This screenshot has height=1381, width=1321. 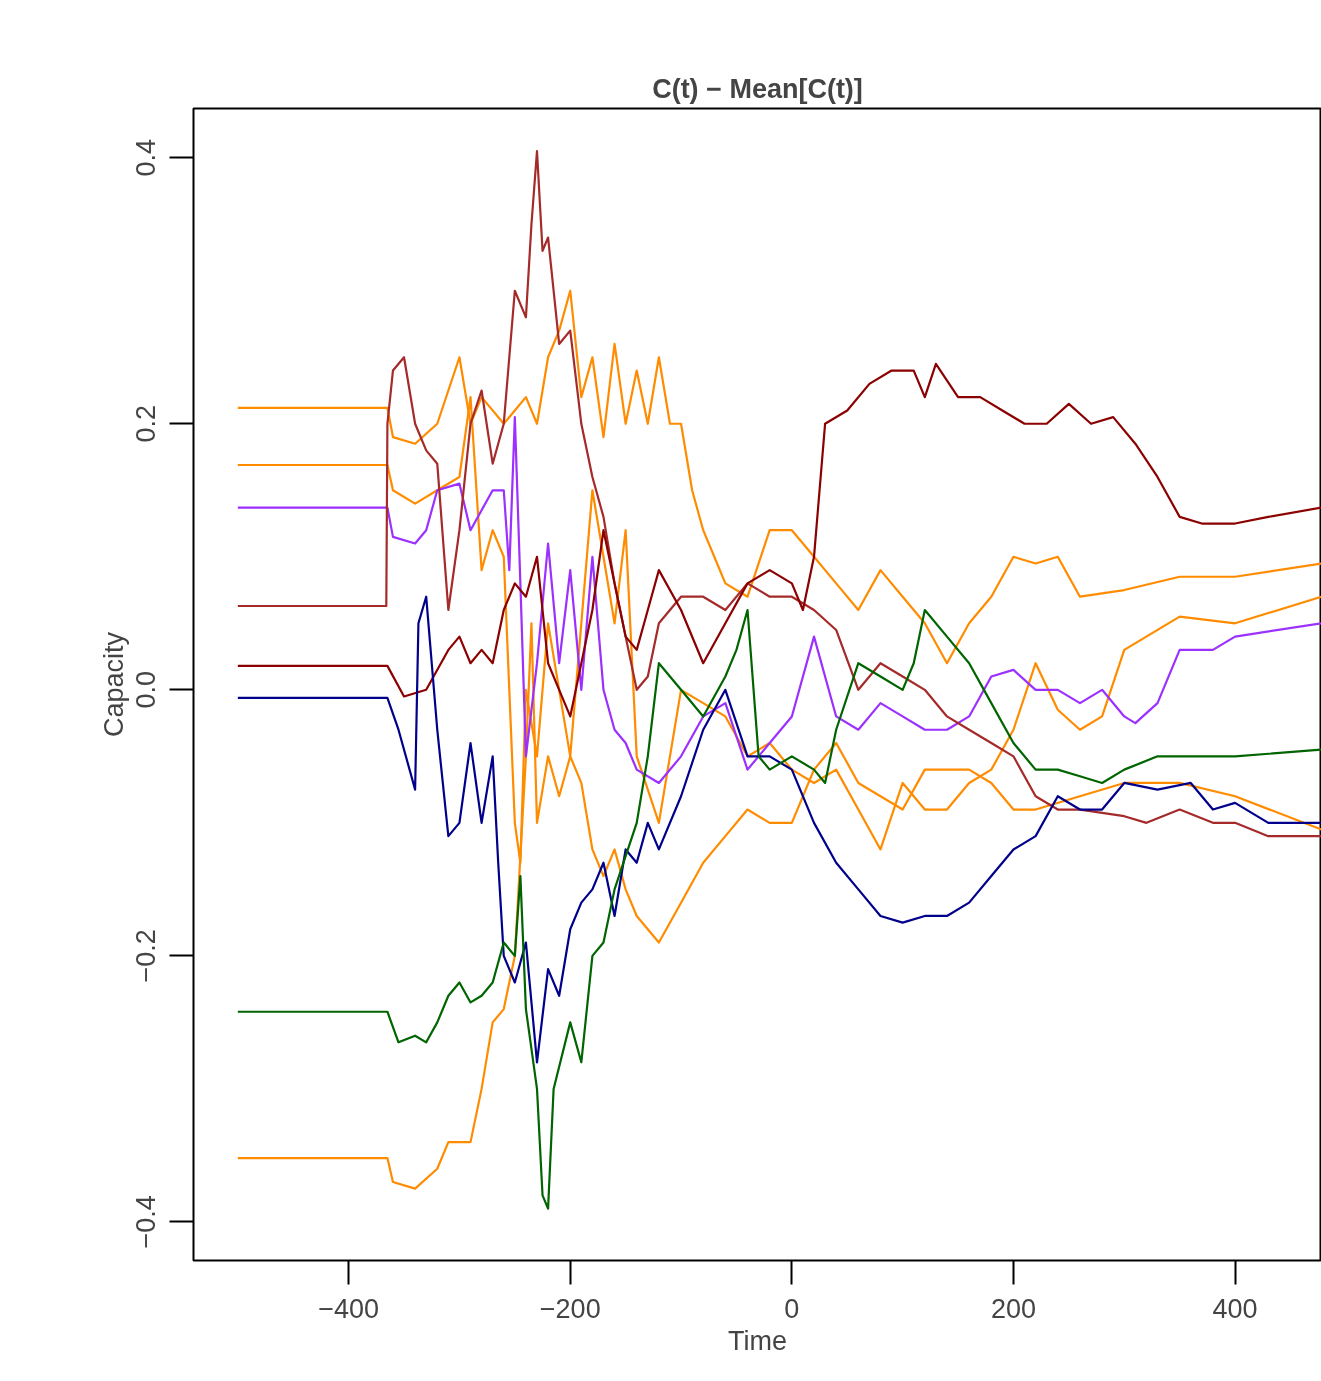 What do you see at coordinates (1013, 1308) in the screenshot?
I see `x-tick-label: 200` at bounding box center [1013, 1308].